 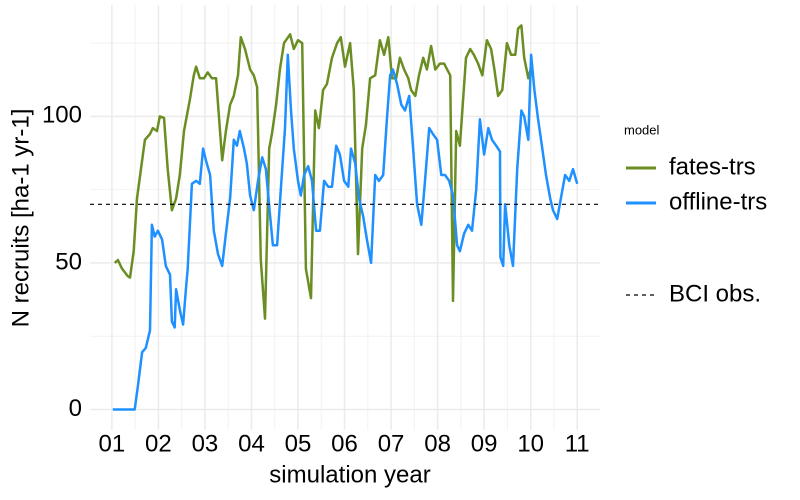 I want to click on x-tick-label: 09, so click(x=484, y=443).